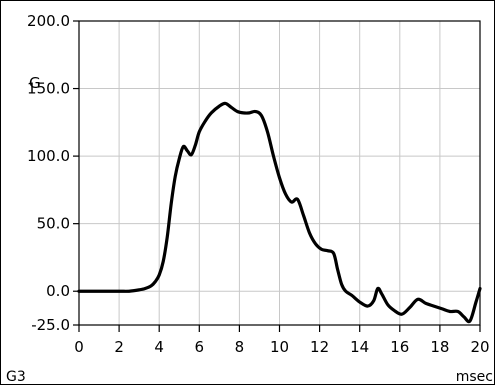 The width and height of the screenshot is (495, 386). Describe the element at coordinates (399, 347) in the screenshot. I see `x-tick-label: 16` at that location.